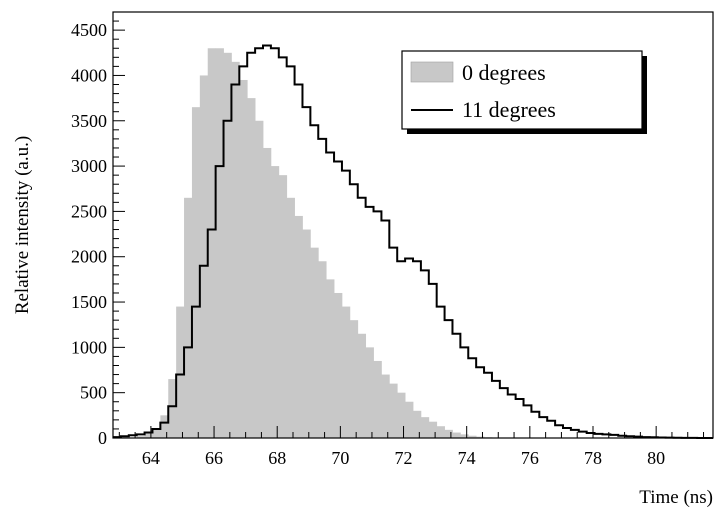  I want to click on y-tick-label: 1000, so click(89, 347).